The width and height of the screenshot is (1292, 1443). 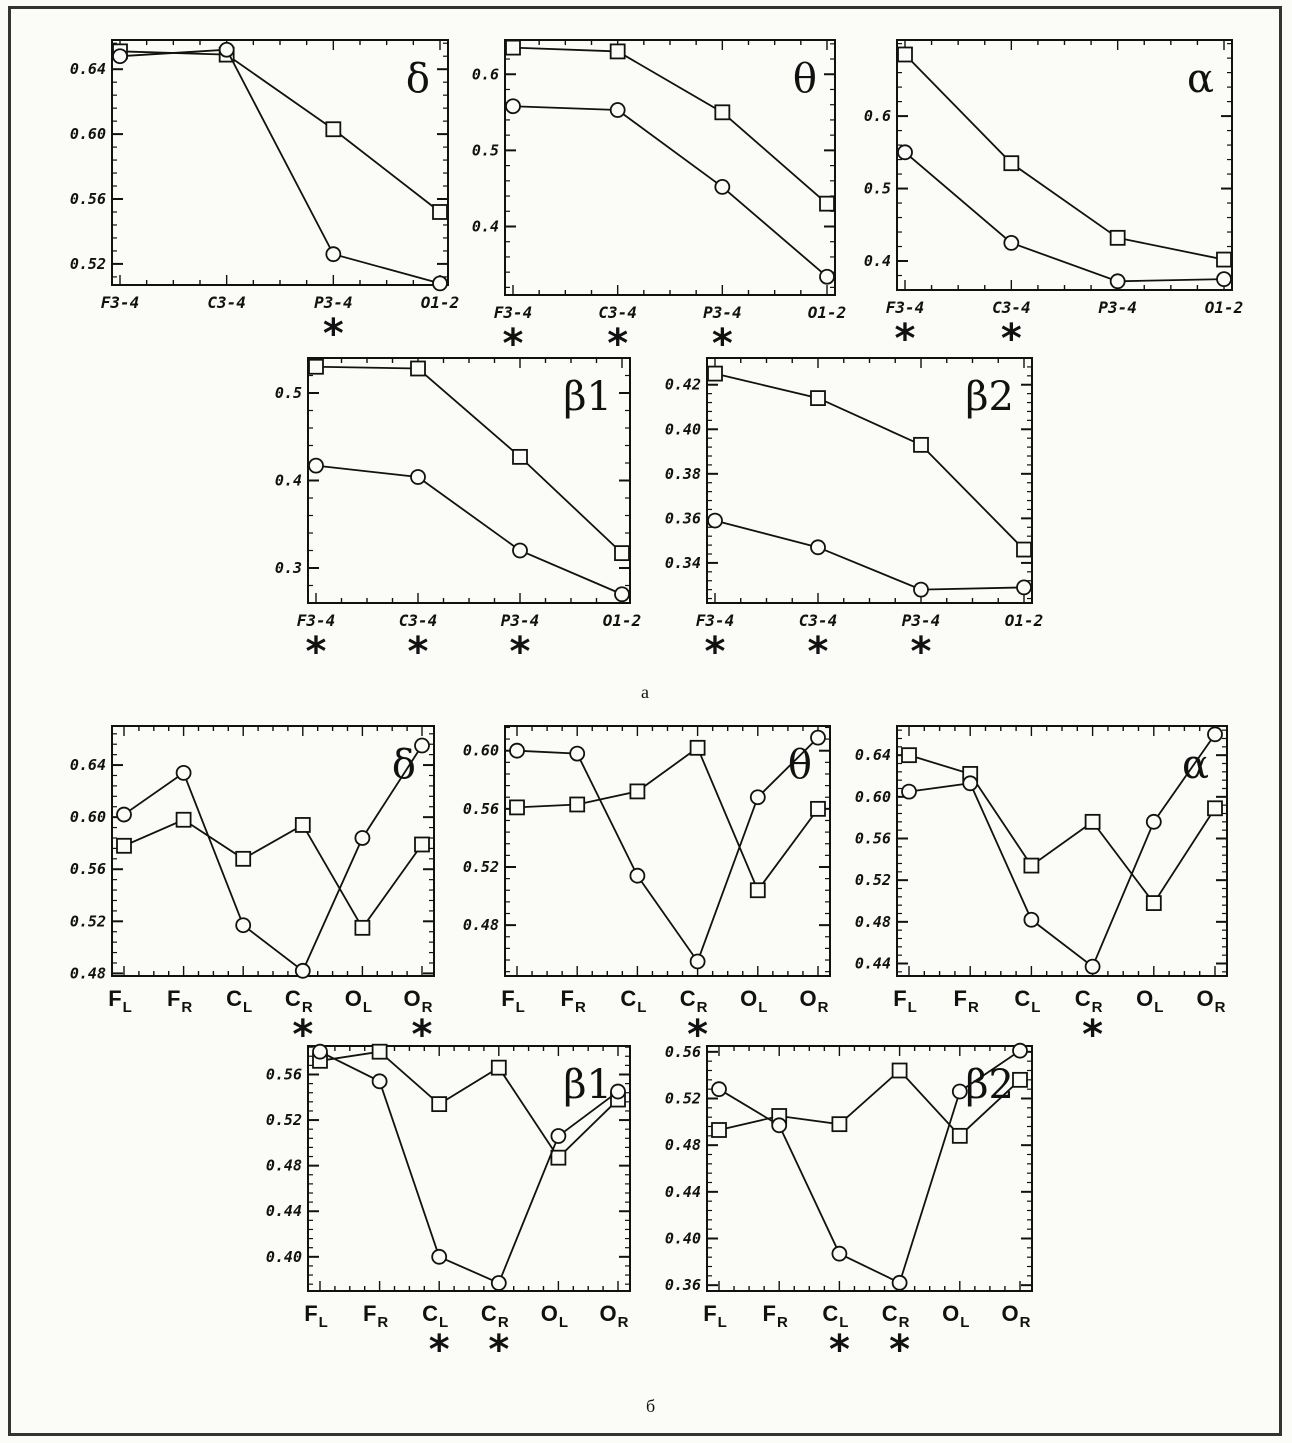 I want to click on y-tick-label: 0.34, so click(x=683, y=563).